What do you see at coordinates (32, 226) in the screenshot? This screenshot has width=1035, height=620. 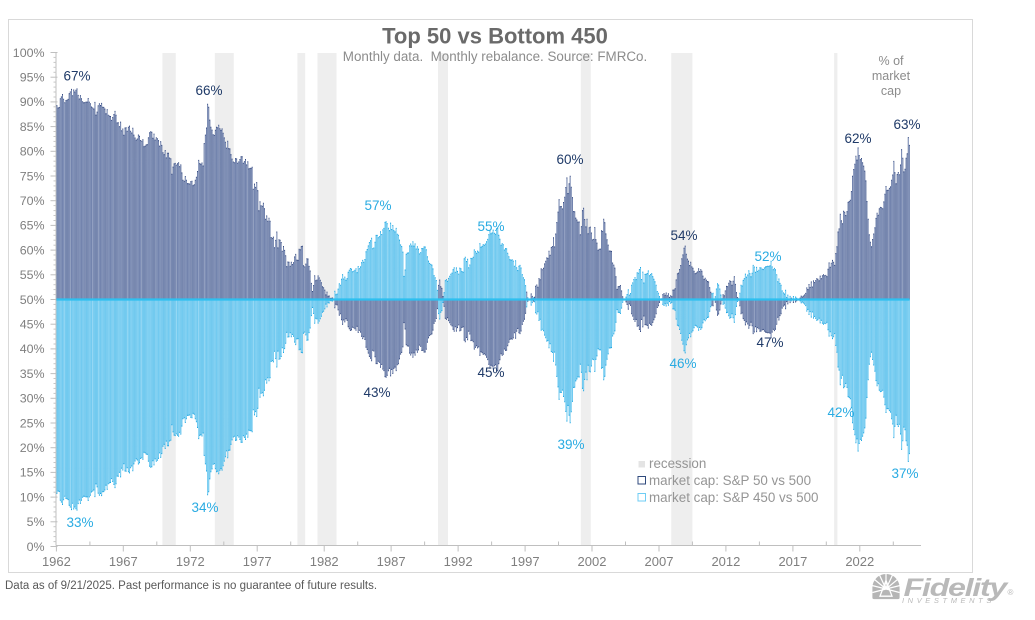 I see `svg-text: 65%` at bounding box center [32, 226].